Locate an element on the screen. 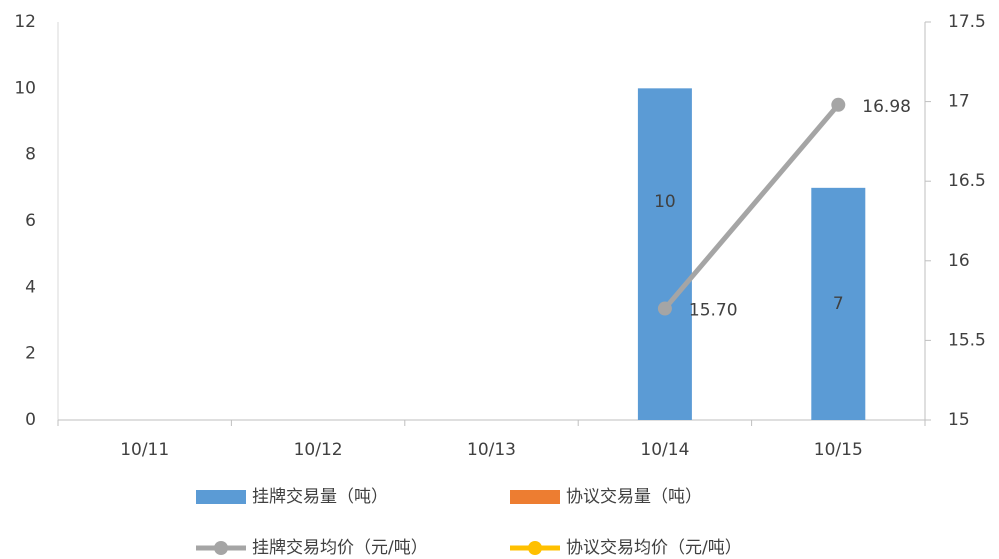 The image size is (999, 559). legend-label: 挂牌交易均价（元/吨） is located at coordinates (340, 548).